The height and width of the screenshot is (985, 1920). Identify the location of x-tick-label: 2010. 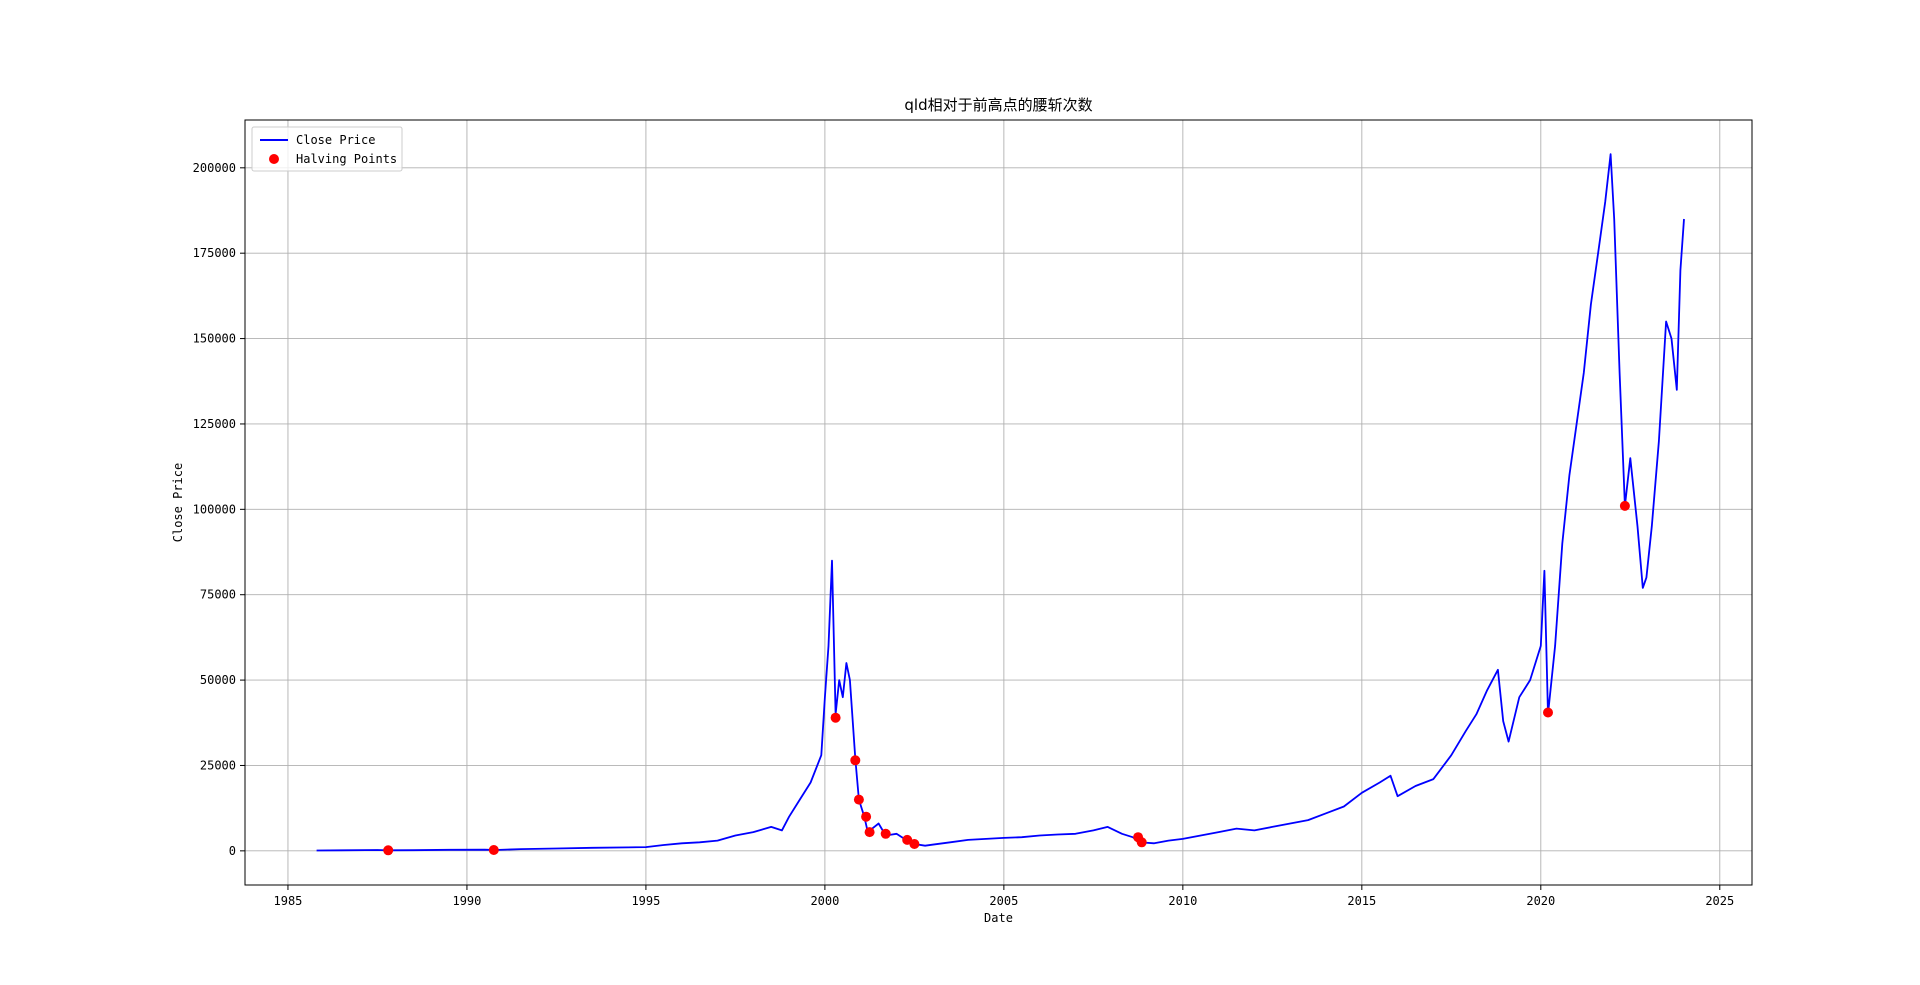
(1182, 901).